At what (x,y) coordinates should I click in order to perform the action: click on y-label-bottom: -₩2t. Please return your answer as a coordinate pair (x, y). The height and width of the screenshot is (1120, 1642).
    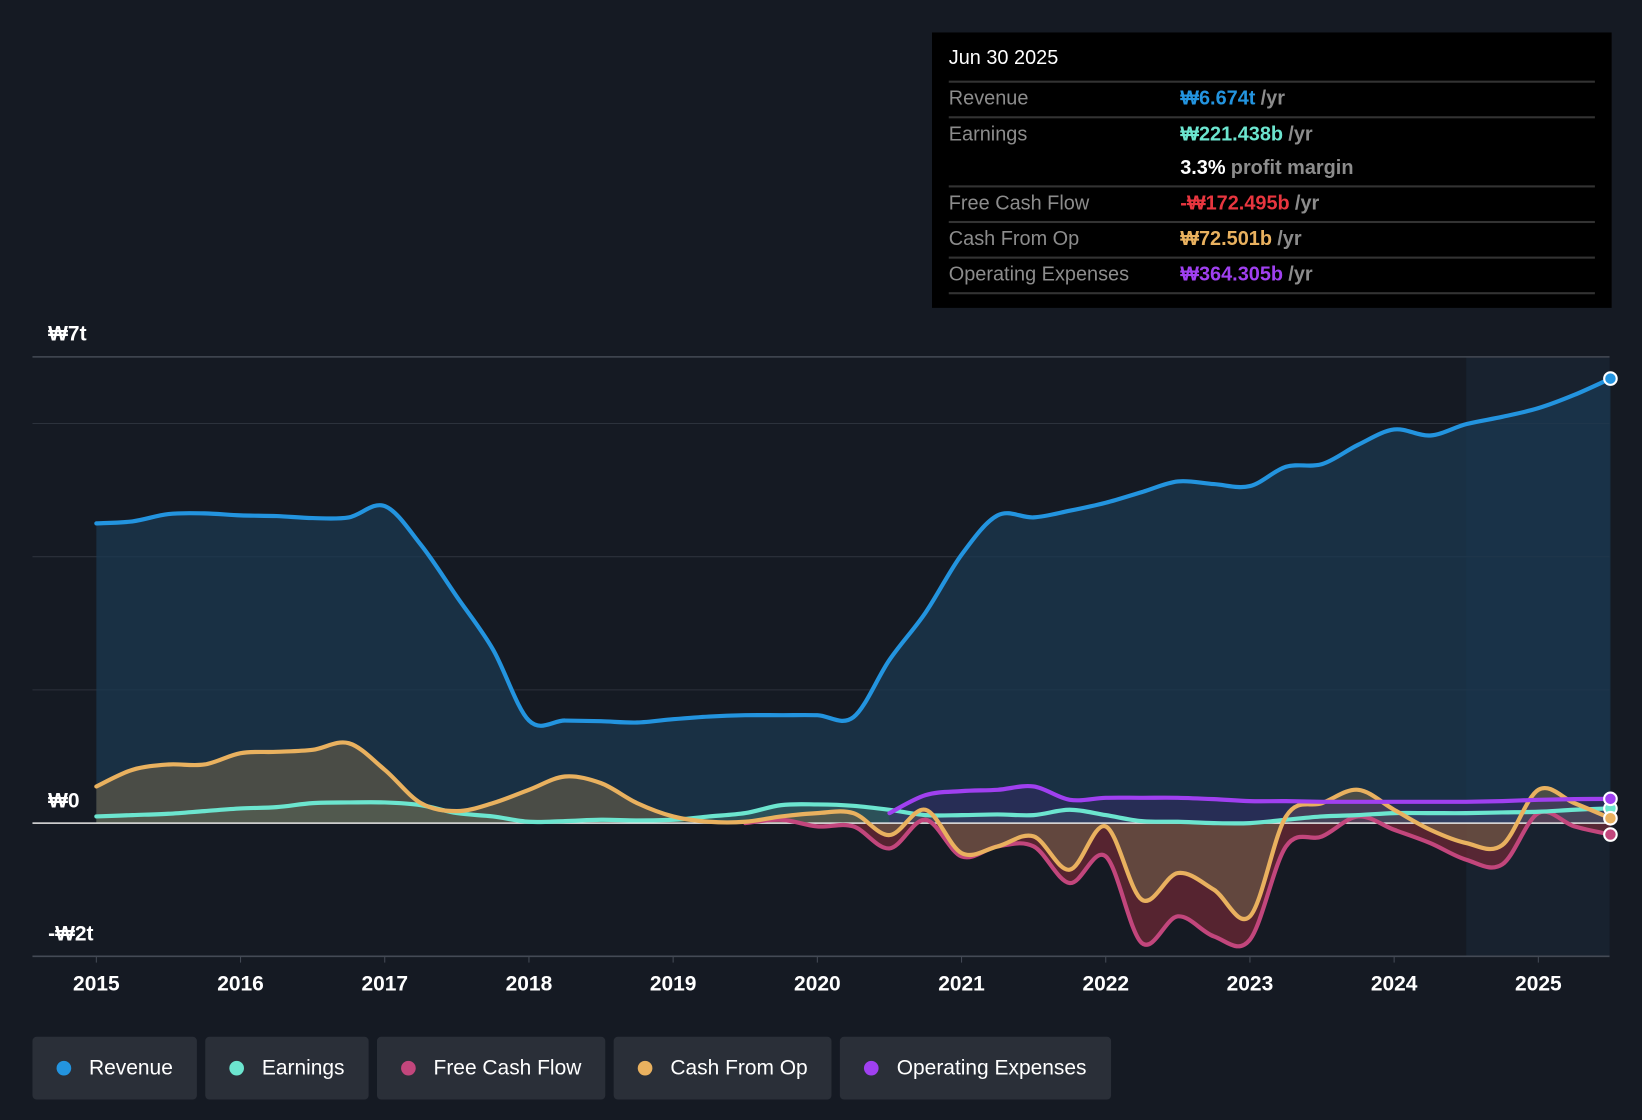
    Looking at the image, I should click on (70, 933).